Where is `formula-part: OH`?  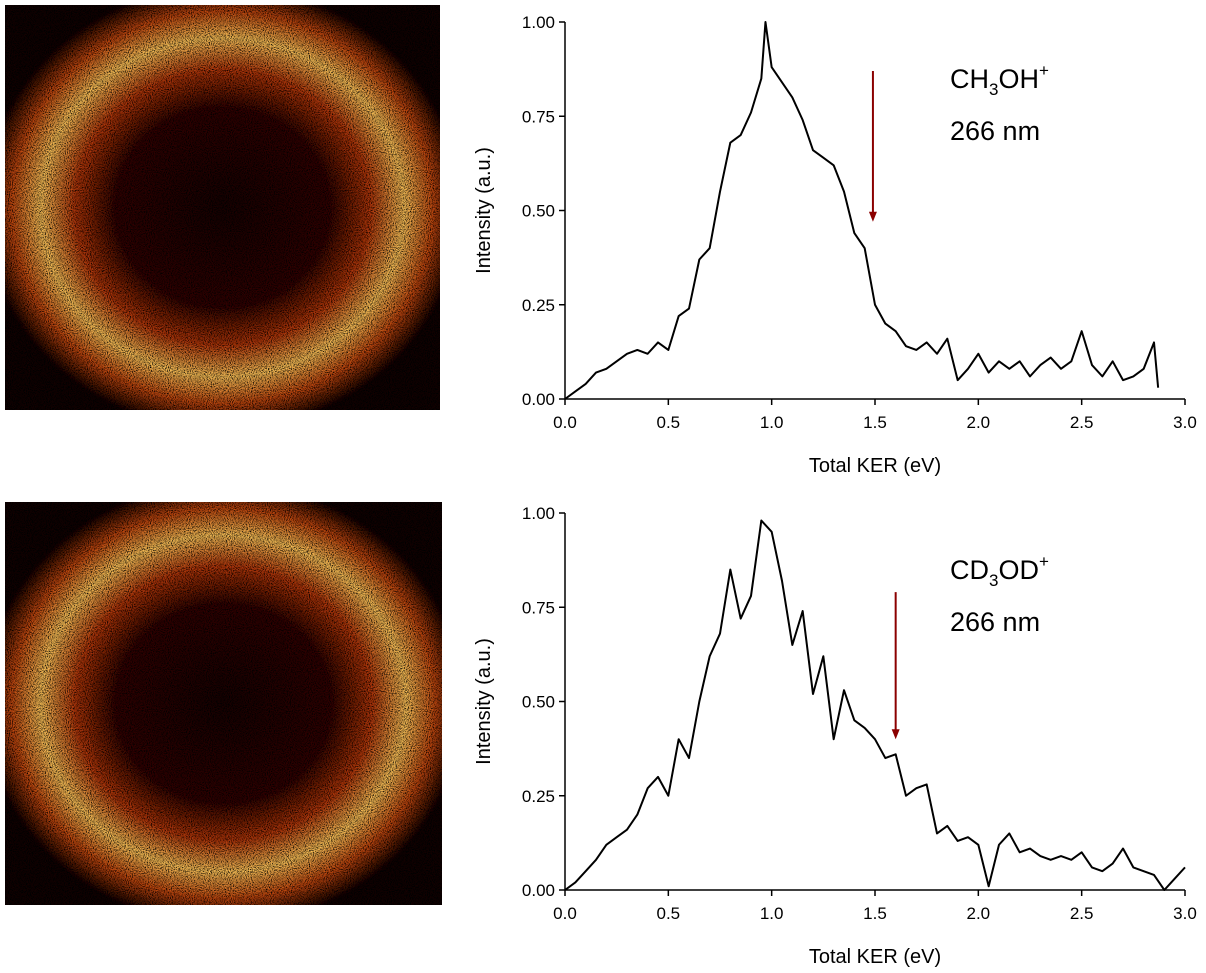
formula-part: OH is located at coordinates (1018, 79).